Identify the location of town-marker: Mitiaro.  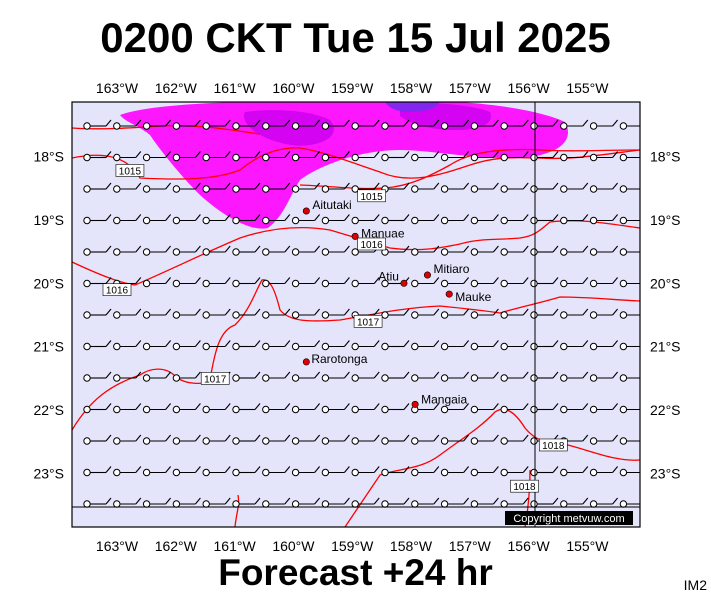
(446, 270).